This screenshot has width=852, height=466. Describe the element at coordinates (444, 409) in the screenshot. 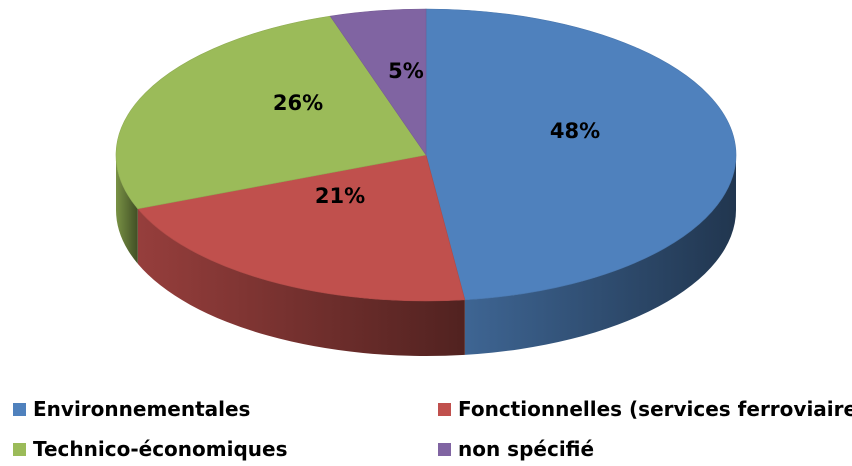

I see `legend-swatch-fonctionnelles` at that location.